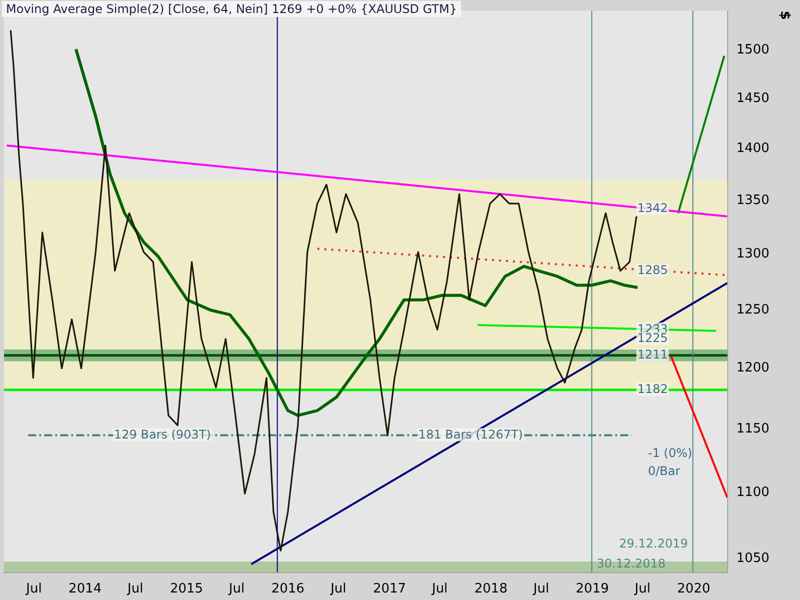  What do you see at coordinates (652, 338) in the screenshot?
I see `annotation: 1225` at bounding box center [652, 338].